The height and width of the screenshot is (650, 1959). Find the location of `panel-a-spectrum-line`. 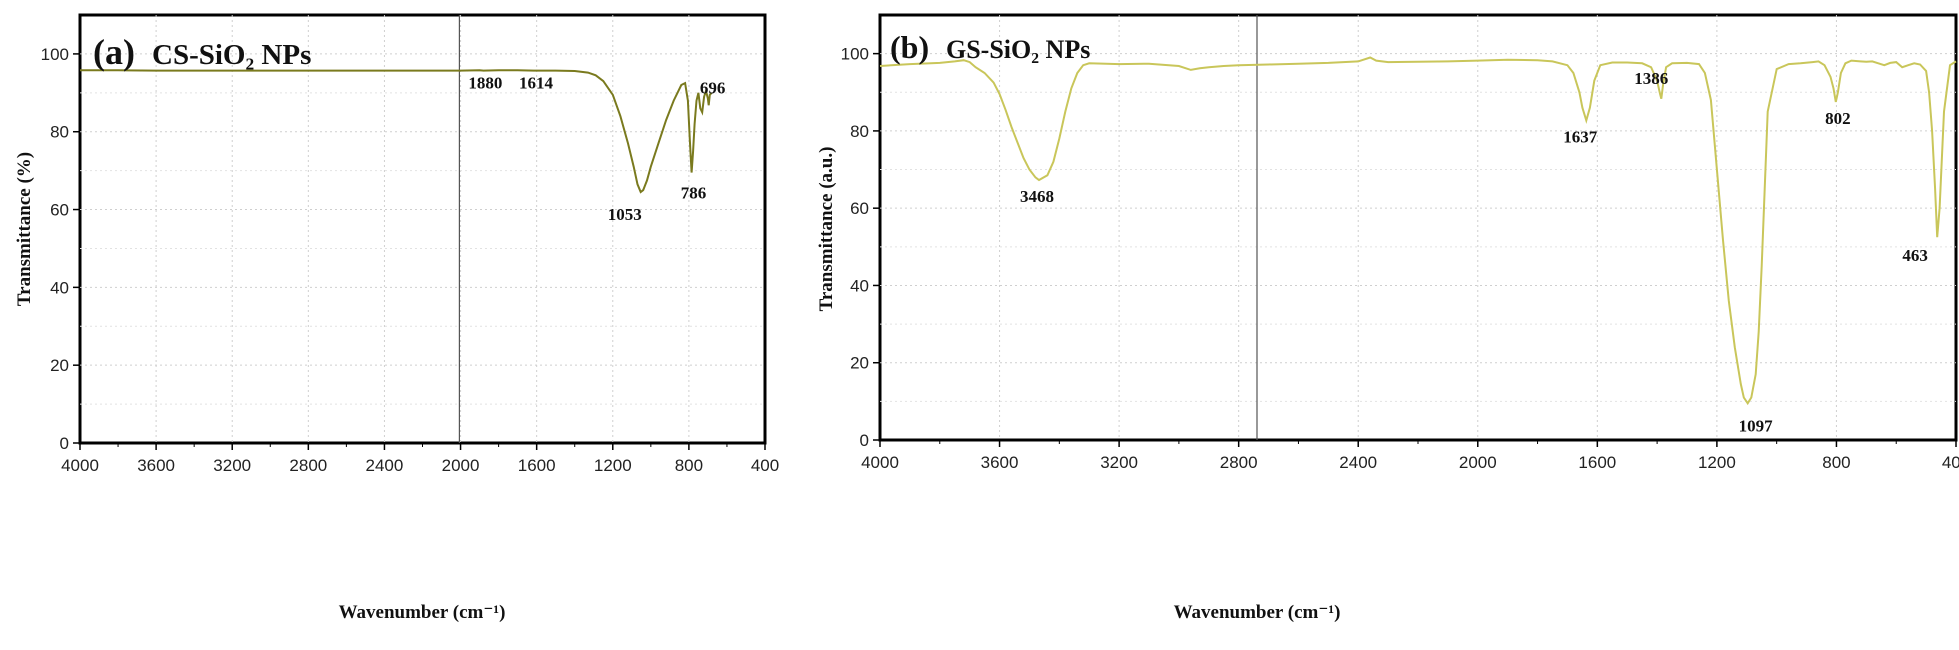

panel-a-spectrum-line is located at coordinates (396, 131).